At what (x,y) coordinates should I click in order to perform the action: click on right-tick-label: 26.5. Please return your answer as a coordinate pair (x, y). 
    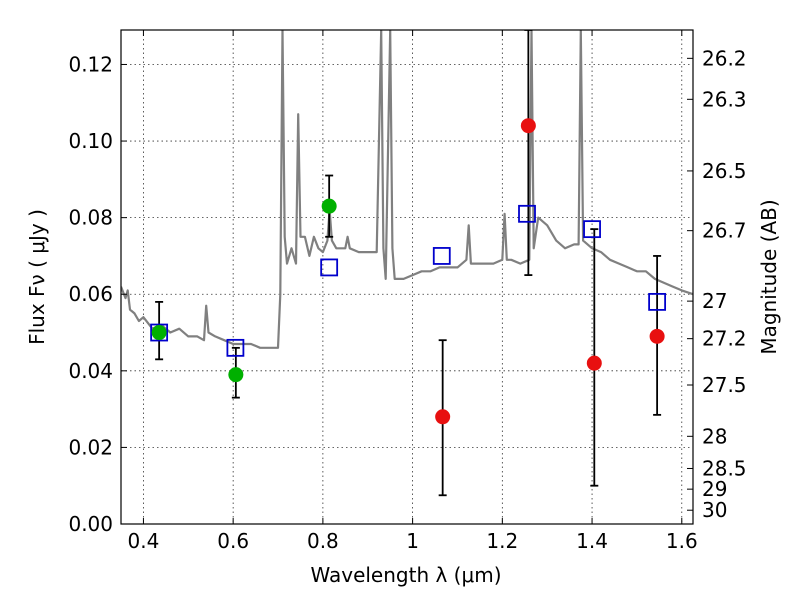
    Looking at the image, I should click on (724, 171).